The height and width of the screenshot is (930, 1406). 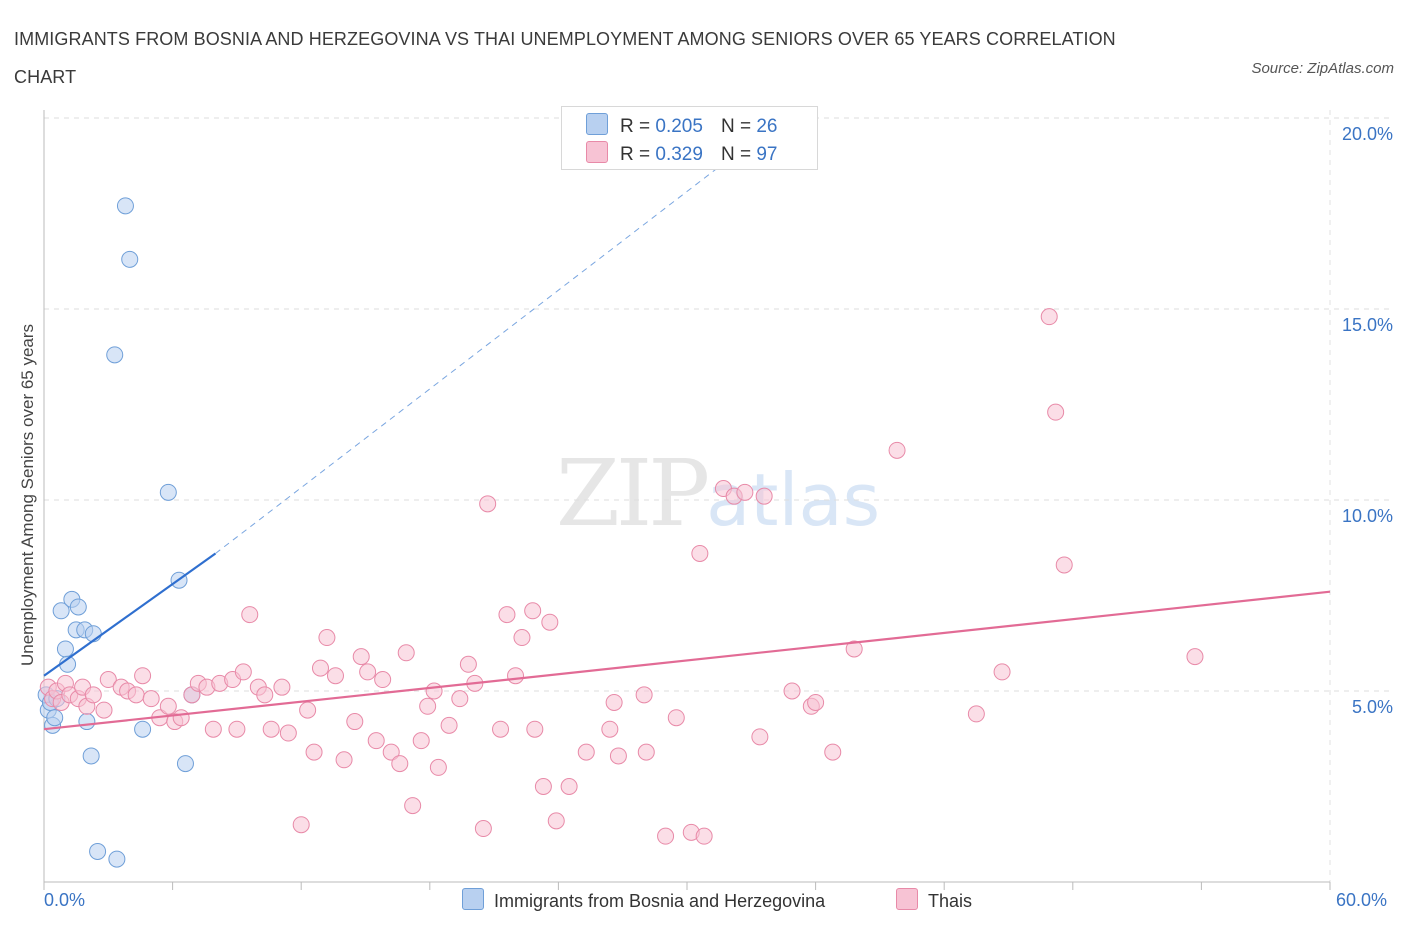 What do you see at coordinates (65, 900) in the screenshot?
I see `x-tick-label-min: 0.0%` at bounding box center [65, 900].